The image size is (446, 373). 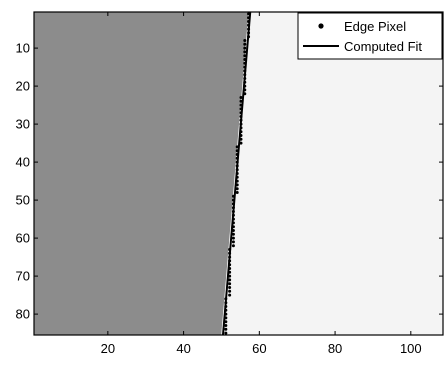 I want to click on y-tick-label: 60, so click(x=23, y=238).